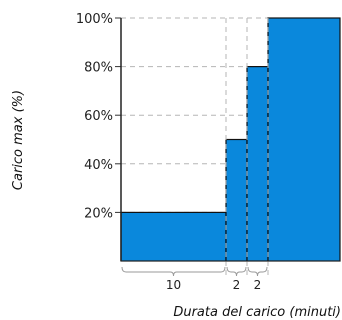 Image resolution: width=342 pixels, height=320 pixels. I want to click on y-tick-label: 80%, so click(98, 68).